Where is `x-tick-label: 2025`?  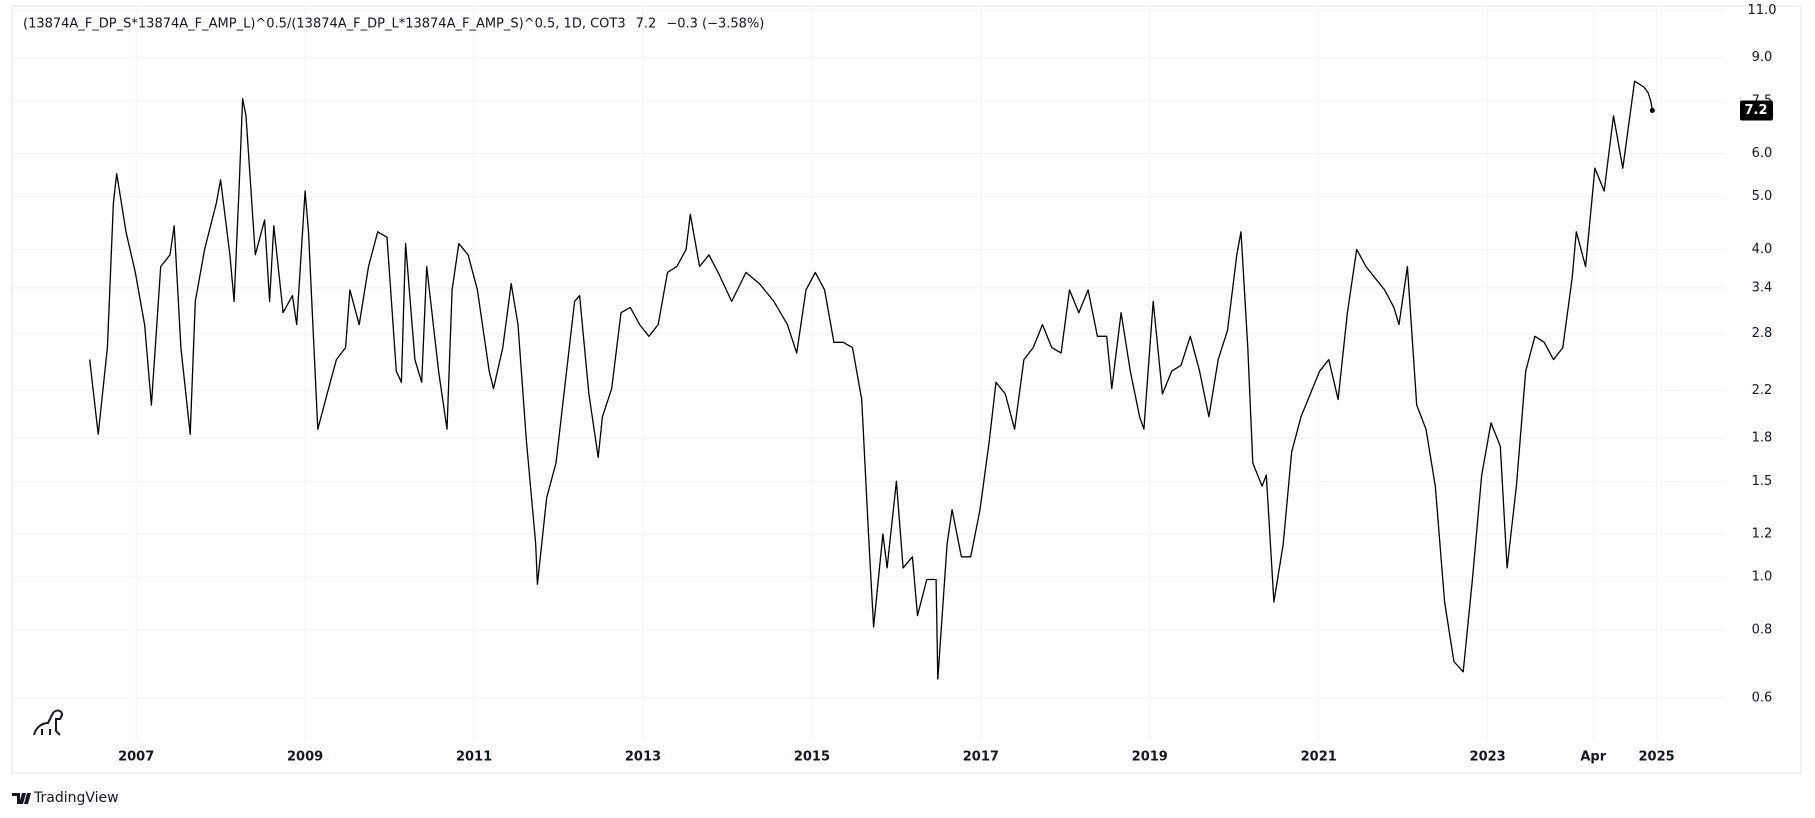 x-tick-label: 2025 is located at coordinates (1656, 757).